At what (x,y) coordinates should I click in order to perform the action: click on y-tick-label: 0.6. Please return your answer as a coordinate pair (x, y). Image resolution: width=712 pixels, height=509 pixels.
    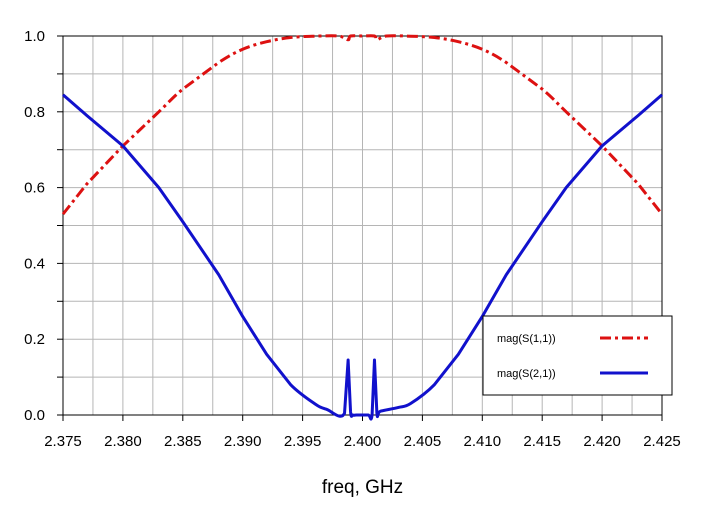
    Looking at the image, I should click on (34, 188).